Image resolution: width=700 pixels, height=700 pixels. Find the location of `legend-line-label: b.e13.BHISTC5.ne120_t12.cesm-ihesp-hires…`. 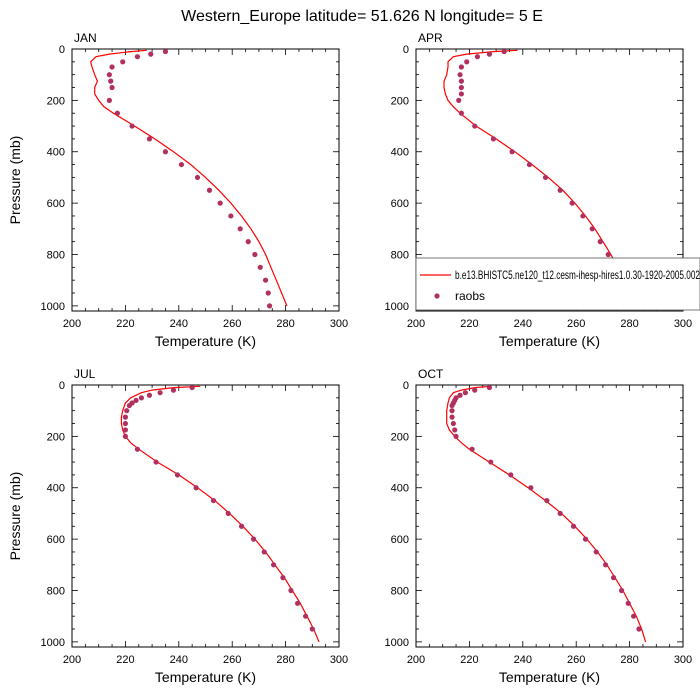

legend-line-label: b.e13.BHISTC5.ne120_t12.cesm-ihesp-hires… is located at coordinates (577, 275).